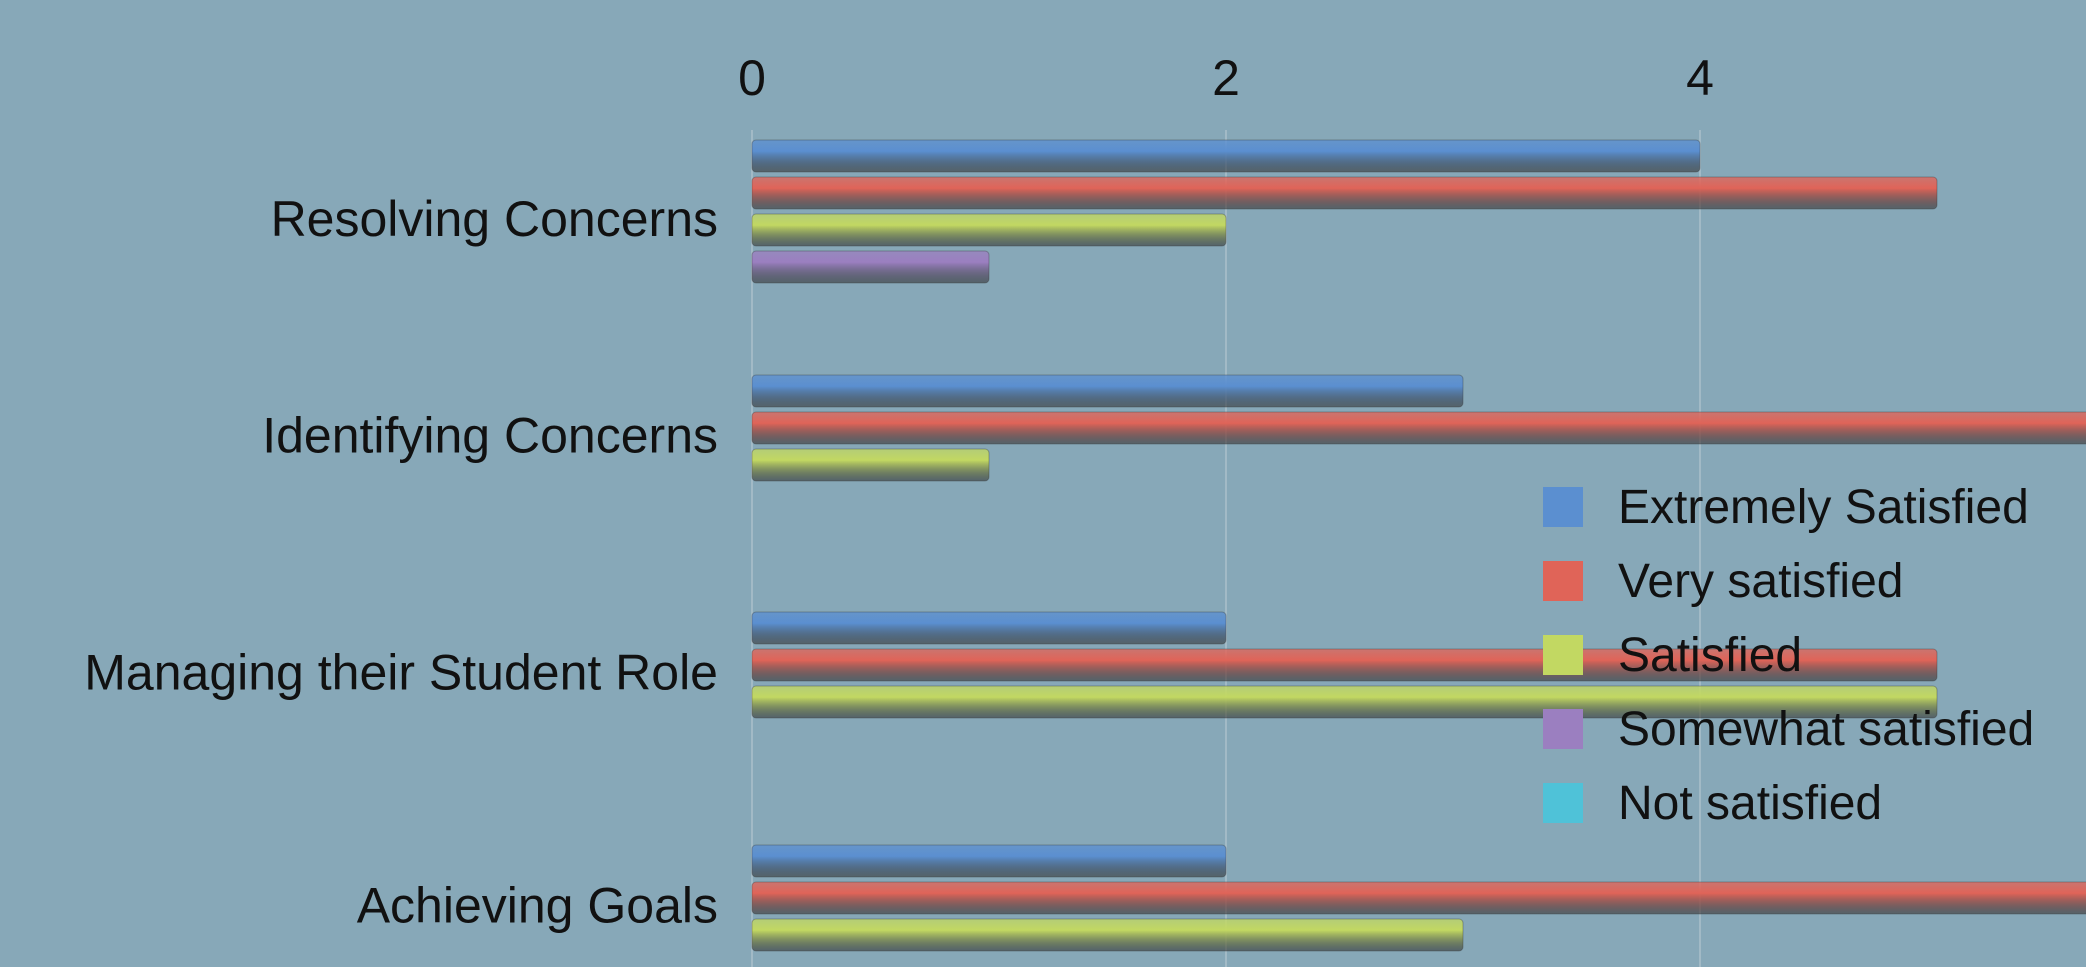 The width and height of the screenshot is (2086, 967). What do you see at coordinates (494, 219) in the screenshot?
I see `category-label: Resolving Concerns` at bounding box center [494, 219].